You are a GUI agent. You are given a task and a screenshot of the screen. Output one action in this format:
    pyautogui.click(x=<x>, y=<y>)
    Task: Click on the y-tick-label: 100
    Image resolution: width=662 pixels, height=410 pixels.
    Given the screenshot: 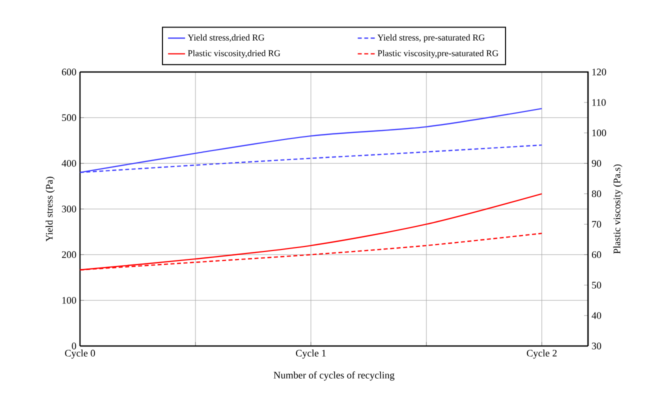 What is the action you would take?
    pyautogui.click(x=69, y=300)
    